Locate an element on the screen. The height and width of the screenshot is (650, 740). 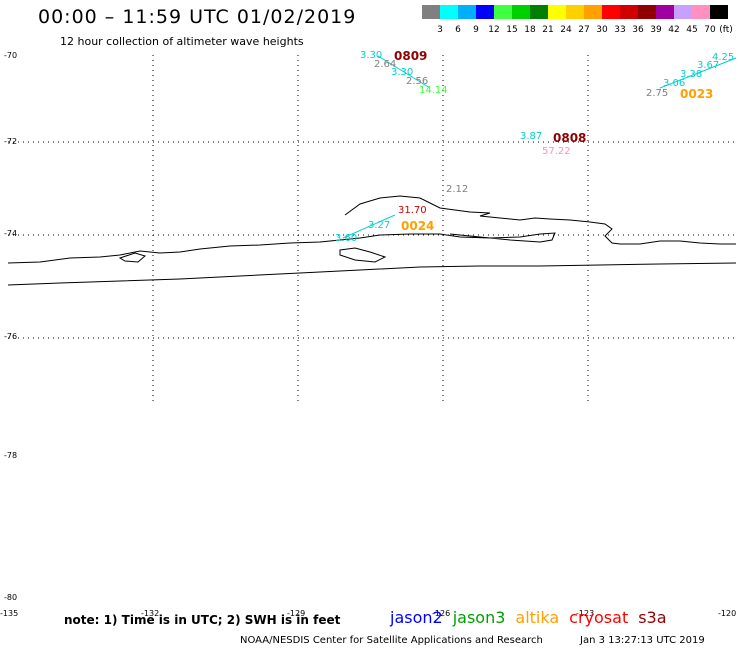
swh-label: 2.56 is located at coordinates (417, 81).